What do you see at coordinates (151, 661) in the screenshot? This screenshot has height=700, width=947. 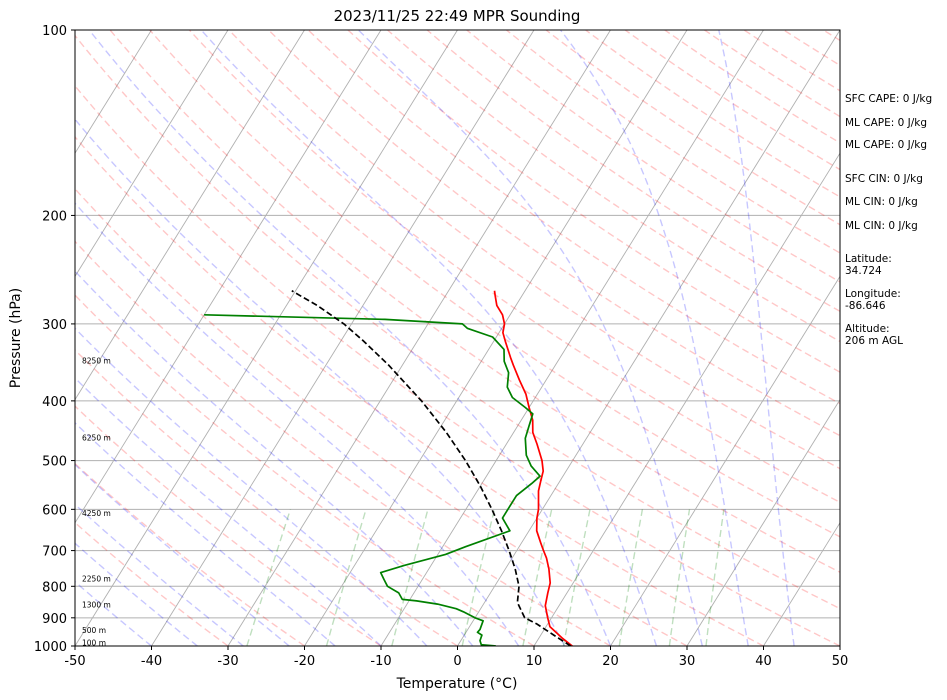 I see `x-tick-label: -40` at bounding box center [151, 661].